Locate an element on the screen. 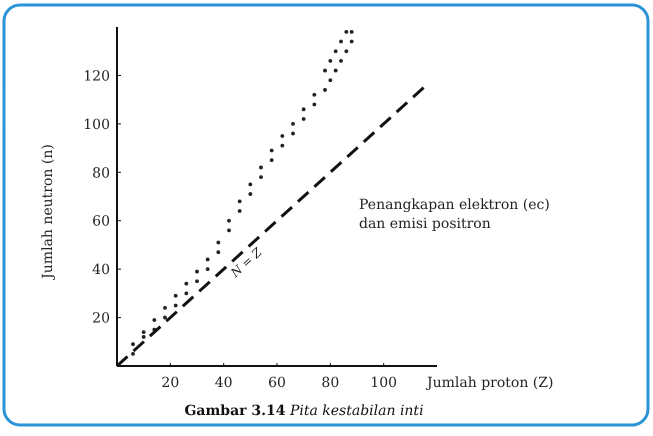  y-tick-label: 100 is located at coordinates (96, 124).